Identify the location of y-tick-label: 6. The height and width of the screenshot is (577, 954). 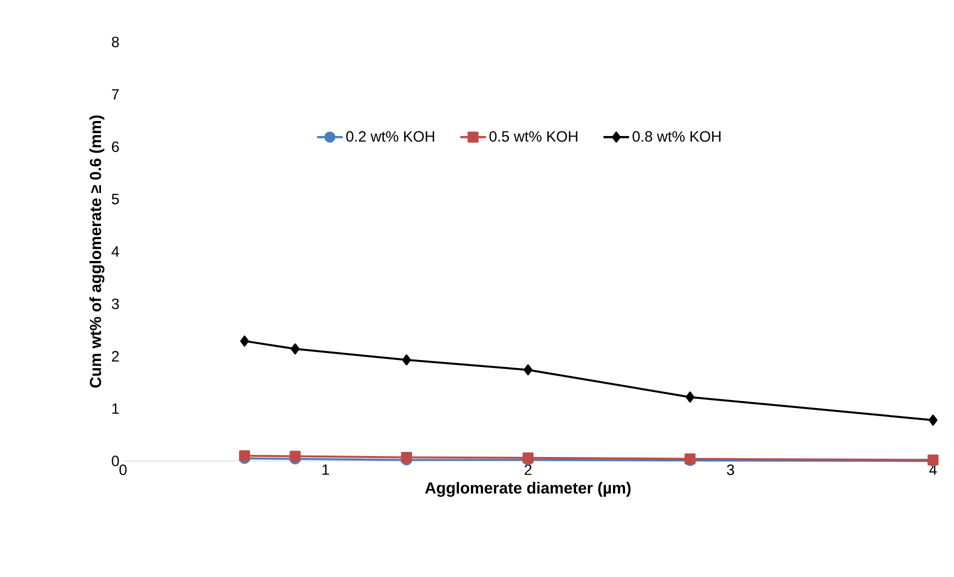
(115, 146).